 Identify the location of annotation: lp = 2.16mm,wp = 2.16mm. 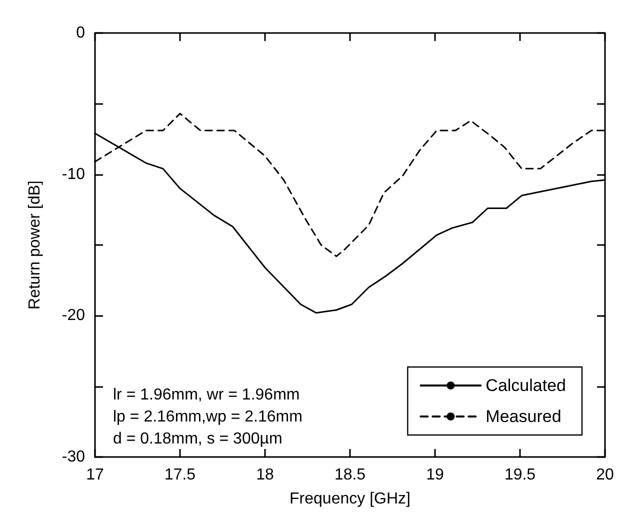
(207, 417).